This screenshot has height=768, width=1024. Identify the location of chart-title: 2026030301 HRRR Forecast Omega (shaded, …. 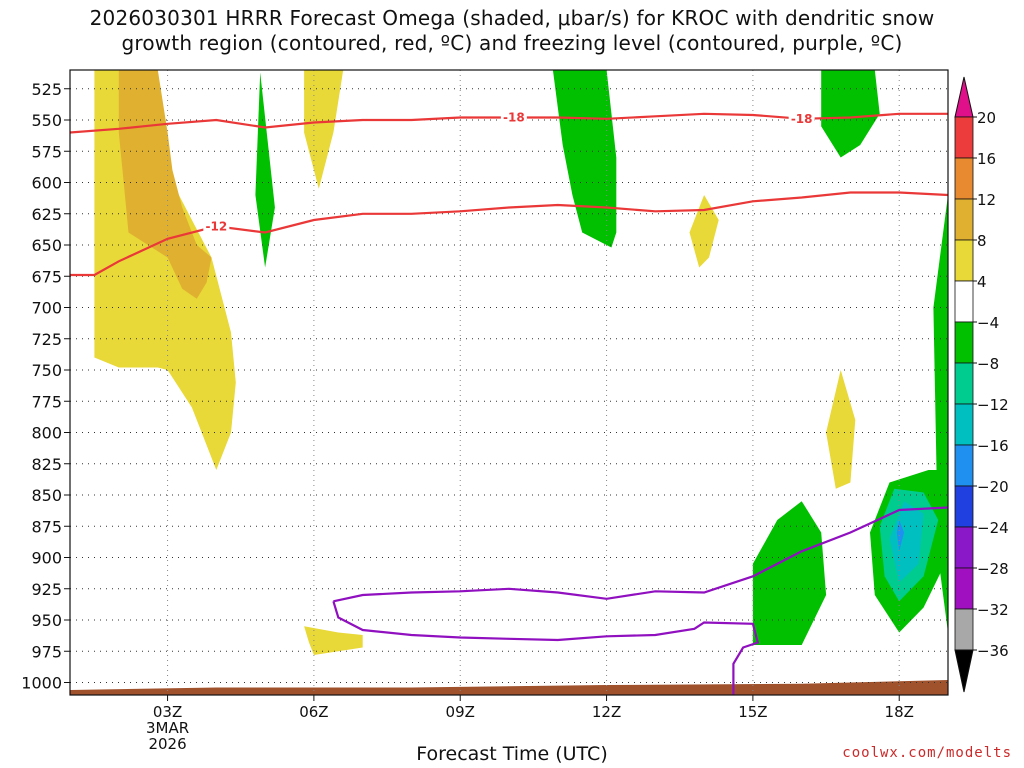
(512, 31).